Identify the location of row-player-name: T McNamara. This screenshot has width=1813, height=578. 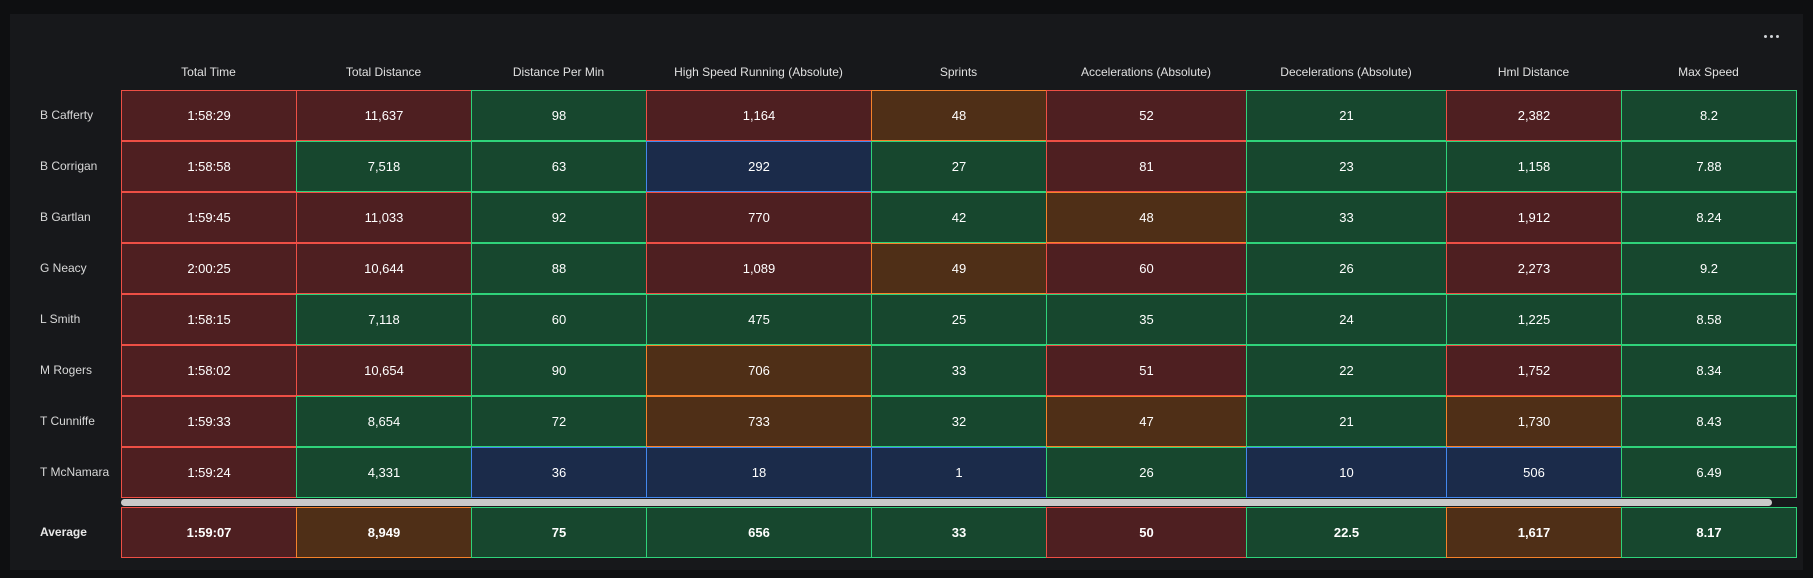
(75, 472).